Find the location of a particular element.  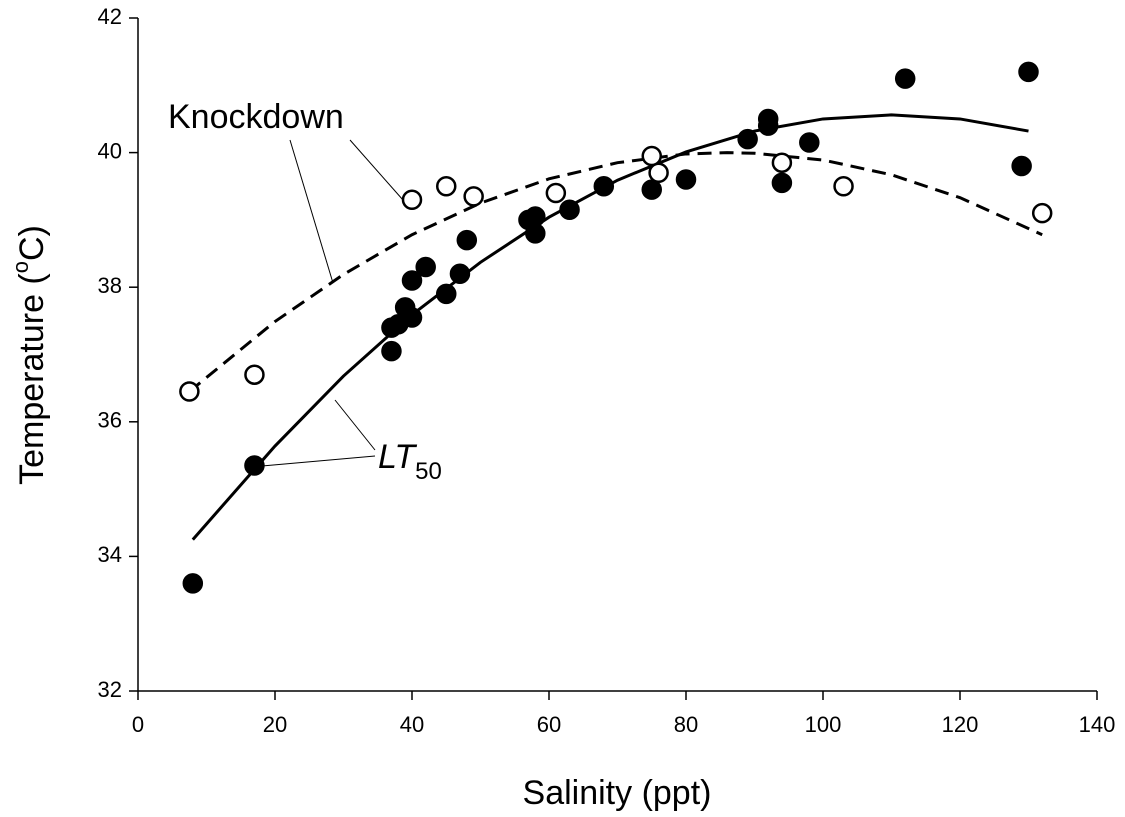

annotation: Knockdown is located at coordinates (256, 117).